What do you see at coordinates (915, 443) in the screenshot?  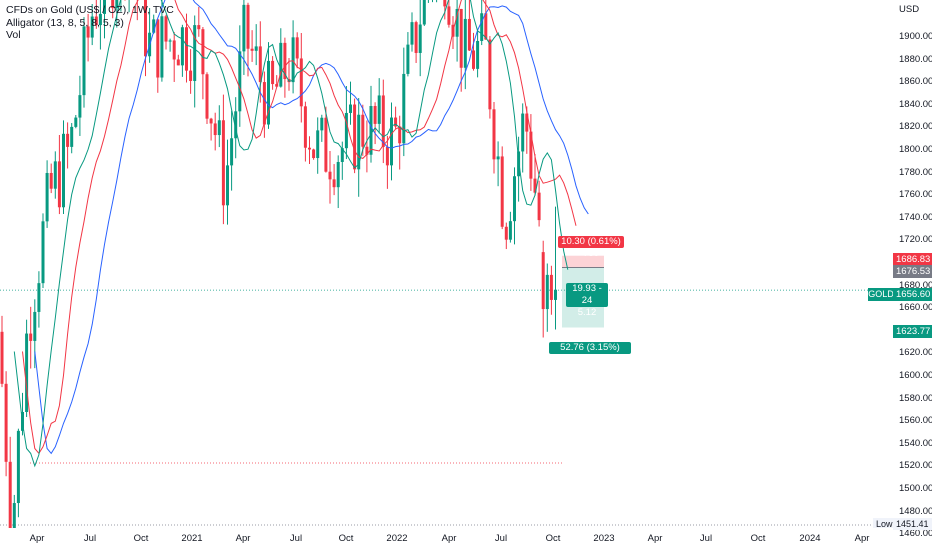 I see `price-tick: 1540.00` at bounding box center [915, 443].